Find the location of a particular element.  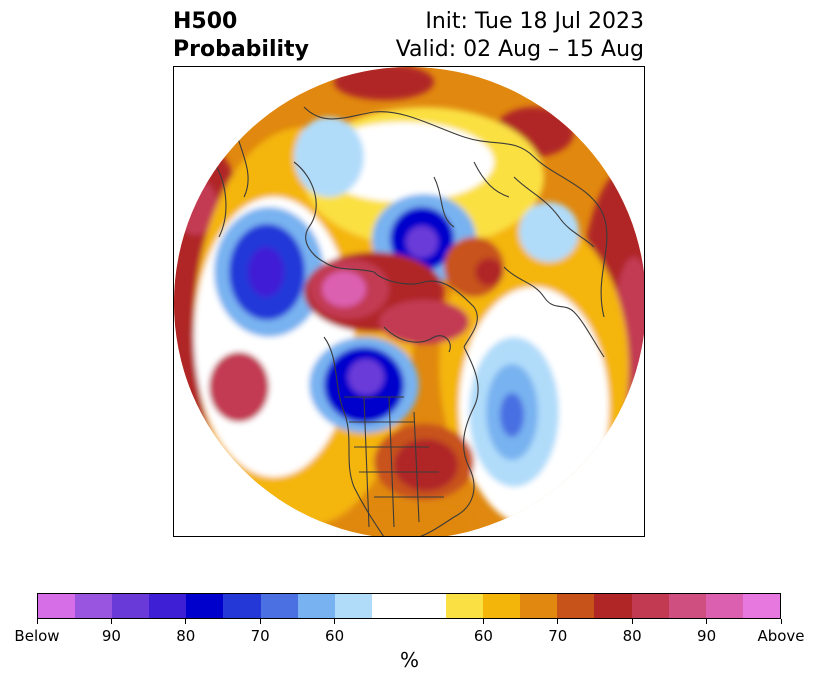

anomaly-arctic-peak is located at coordinates (344, 289).